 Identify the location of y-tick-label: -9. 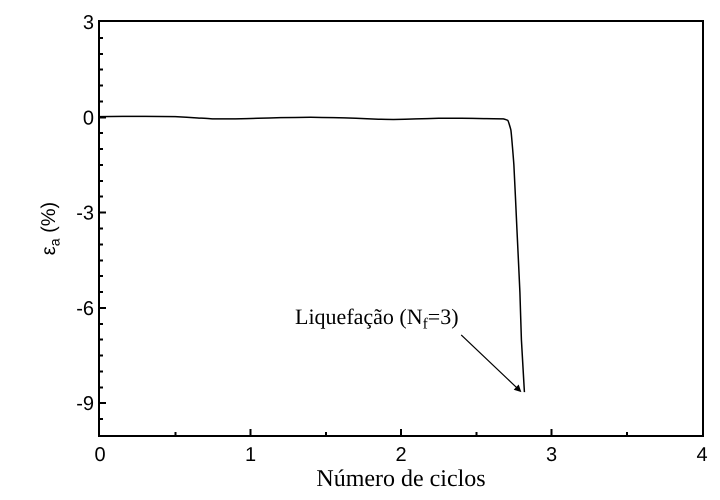
(85, 404).